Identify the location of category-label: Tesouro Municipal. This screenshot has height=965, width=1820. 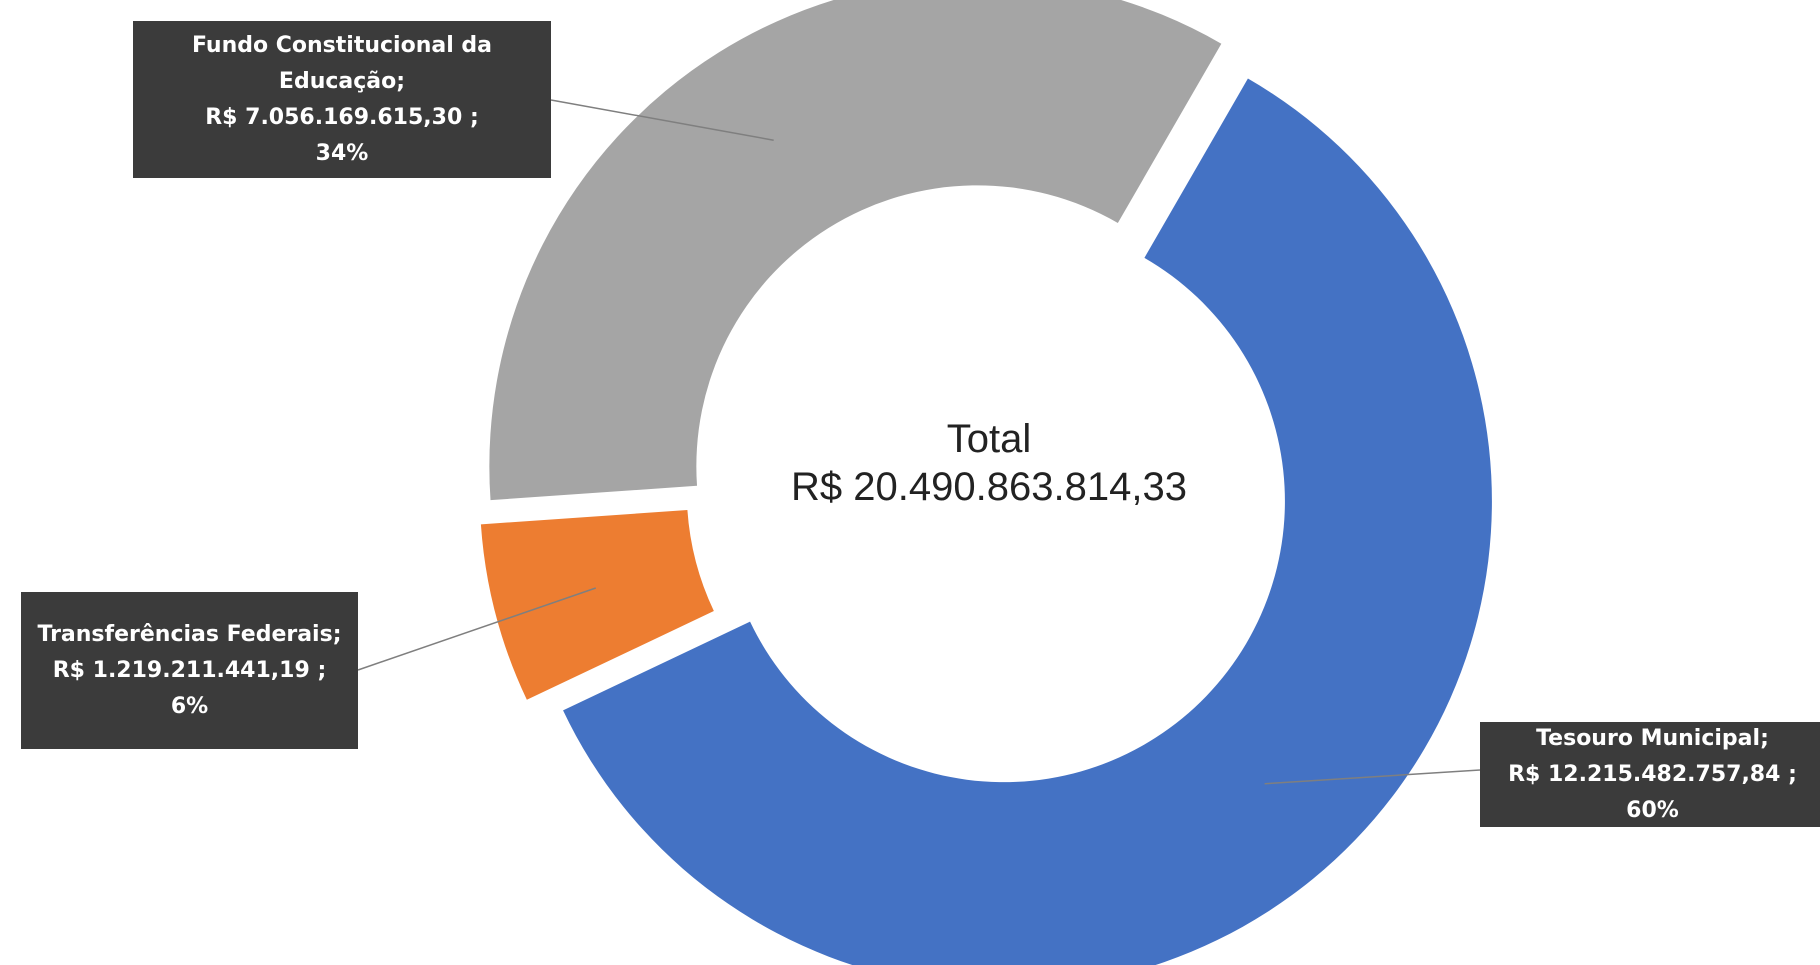
(1648, 738).